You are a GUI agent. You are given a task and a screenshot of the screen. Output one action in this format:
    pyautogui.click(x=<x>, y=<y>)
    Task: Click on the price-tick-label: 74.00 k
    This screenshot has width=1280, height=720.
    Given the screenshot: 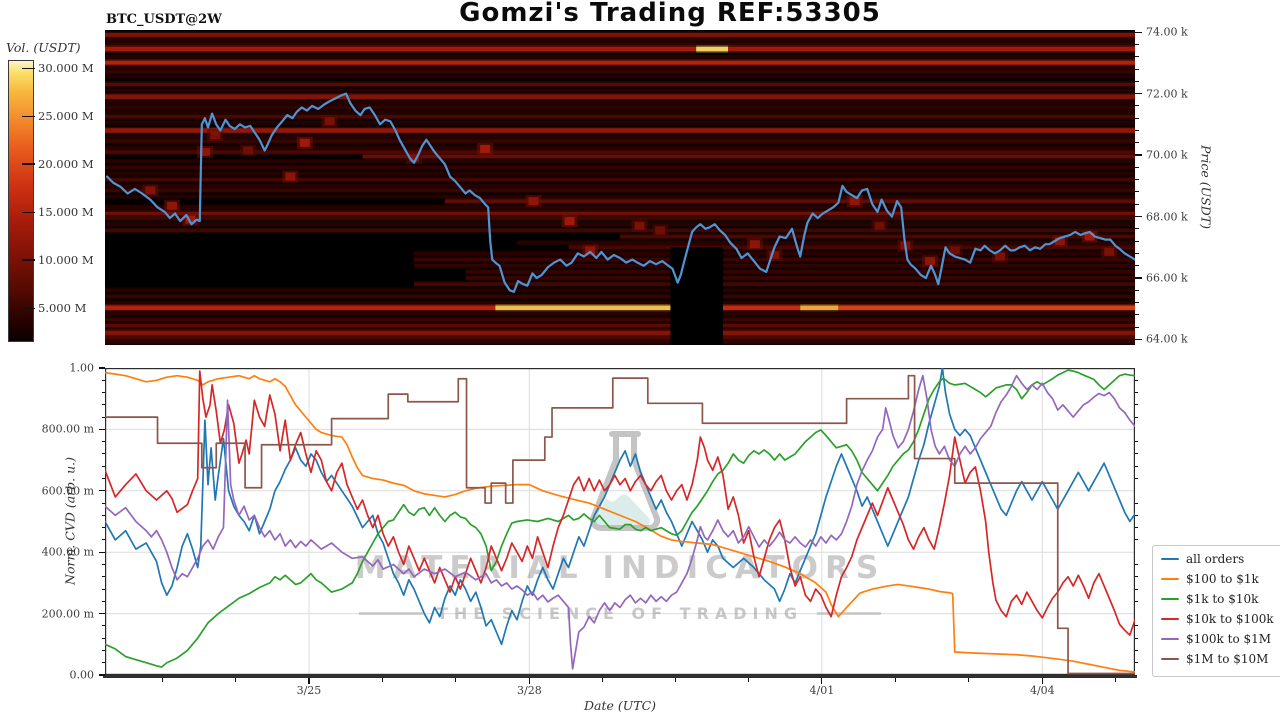 What is the action you would take?
    pyautogui.click(x=1167, y=32)
    